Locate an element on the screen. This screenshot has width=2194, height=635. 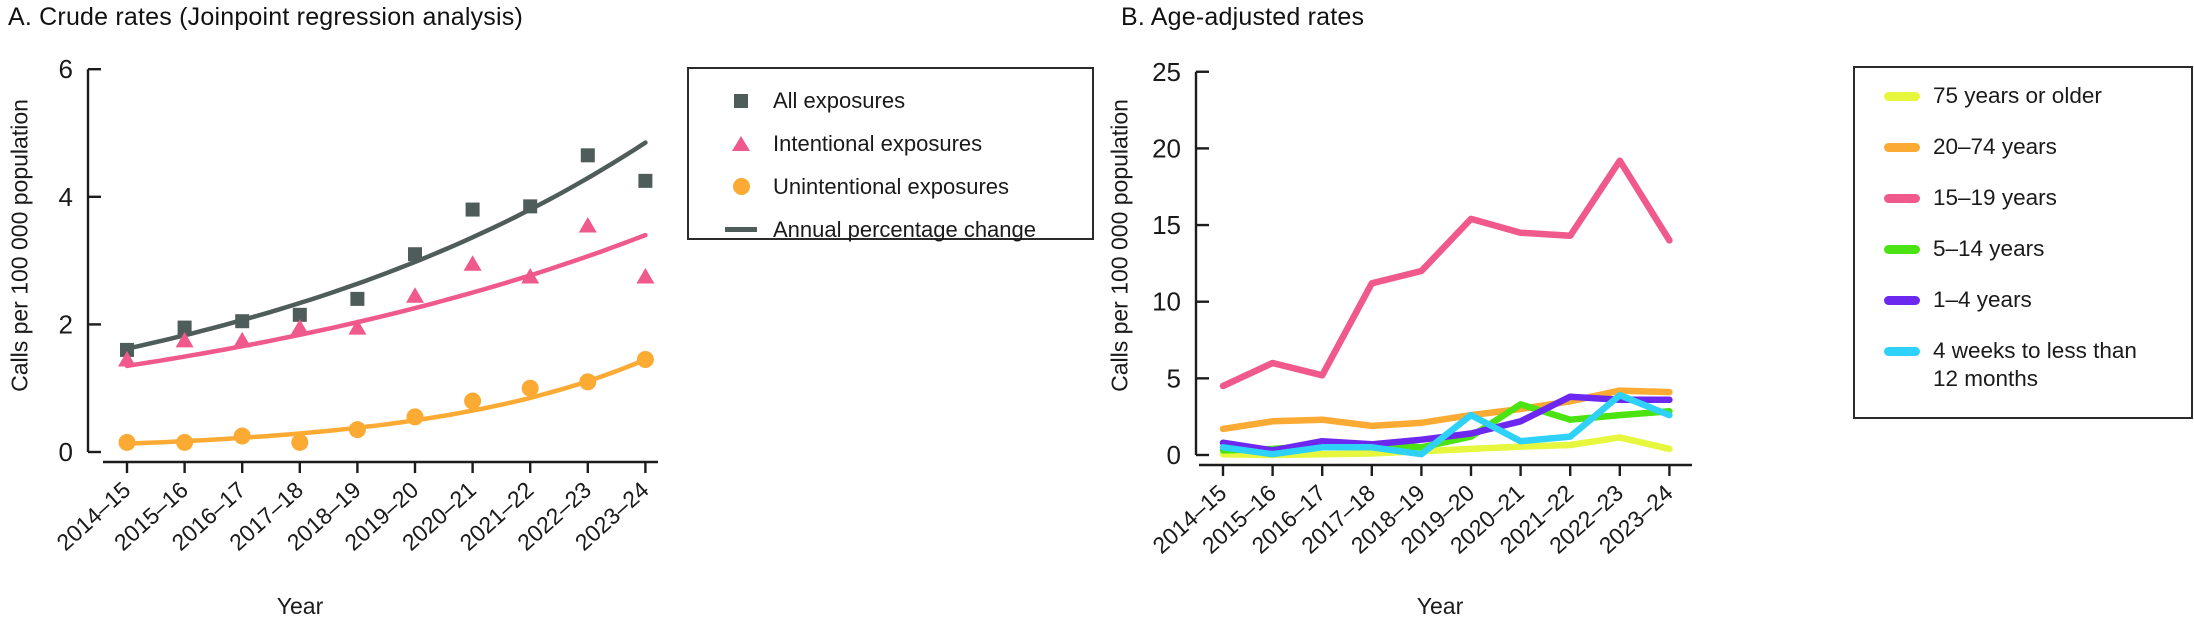
legend-item: Annual percentage change is located at coordinates (900, 229).